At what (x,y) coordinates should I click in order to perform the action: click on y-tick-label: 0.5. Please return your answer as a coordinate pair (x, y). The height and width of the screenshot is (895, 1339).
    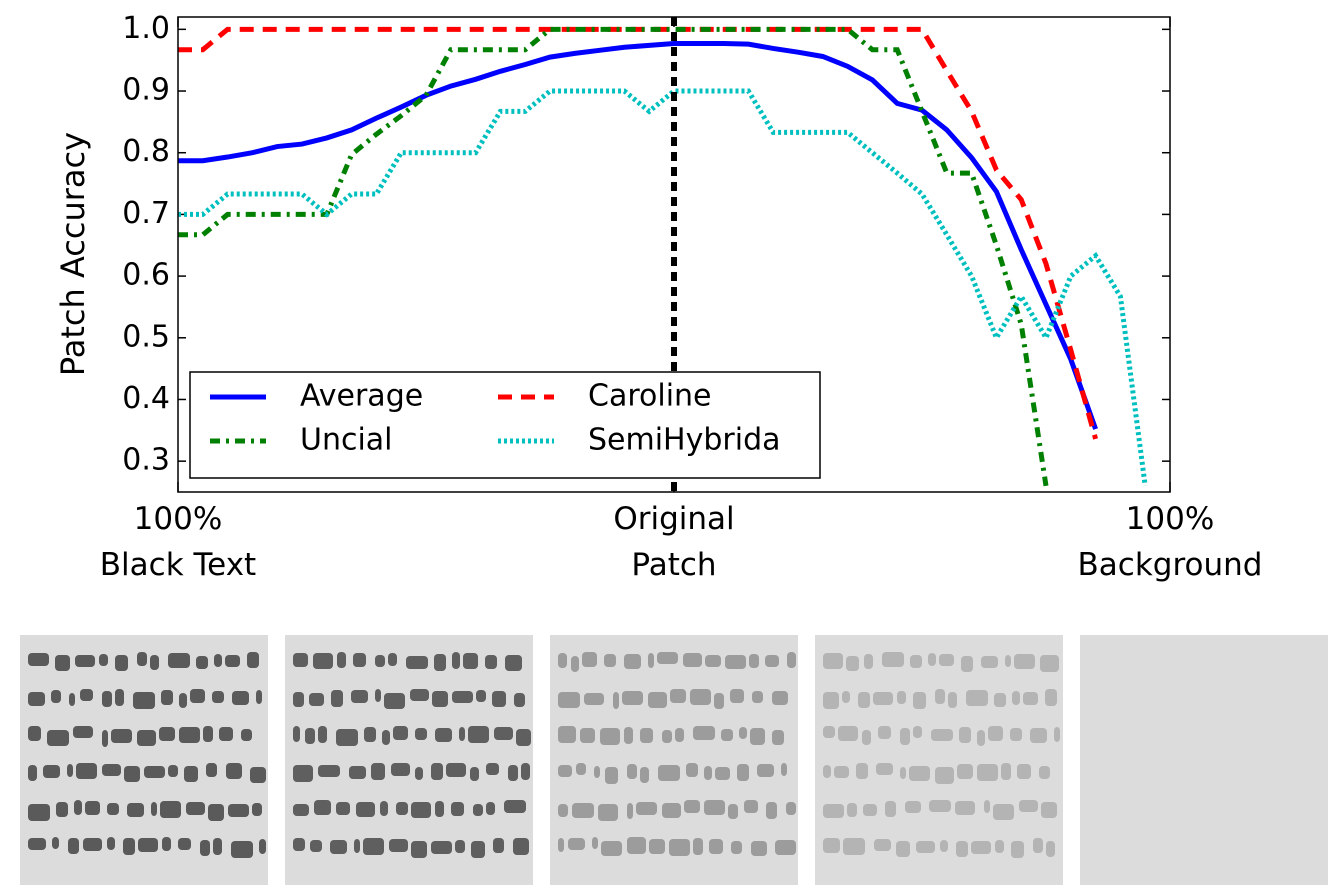
    Looking at the image, I should click on (146, 336).